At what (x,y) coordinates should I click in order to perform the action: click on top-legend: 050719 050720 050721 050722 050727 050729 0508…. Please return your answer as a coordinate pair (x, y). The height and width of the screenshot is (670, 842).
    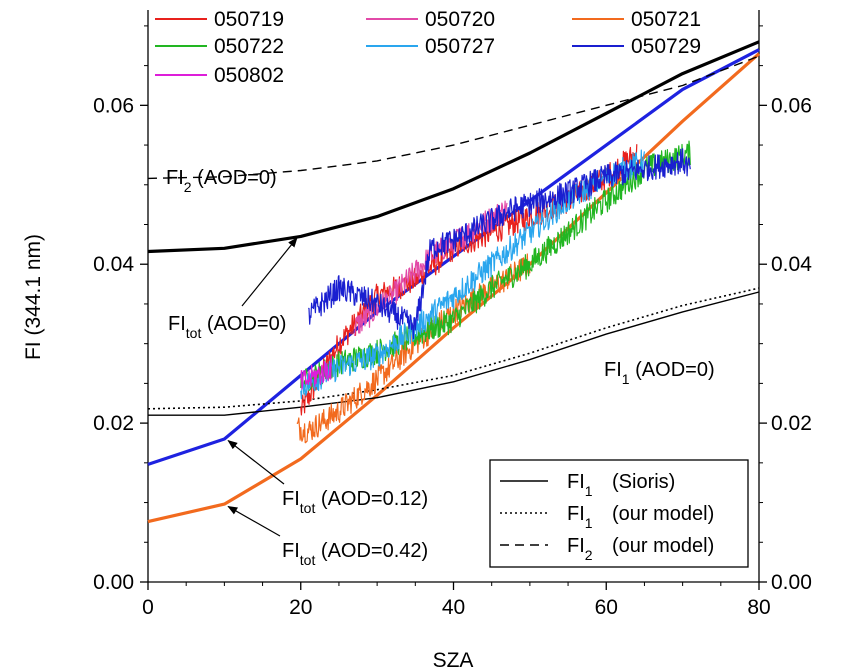
    Looking at the image, I should click on (428, 47).